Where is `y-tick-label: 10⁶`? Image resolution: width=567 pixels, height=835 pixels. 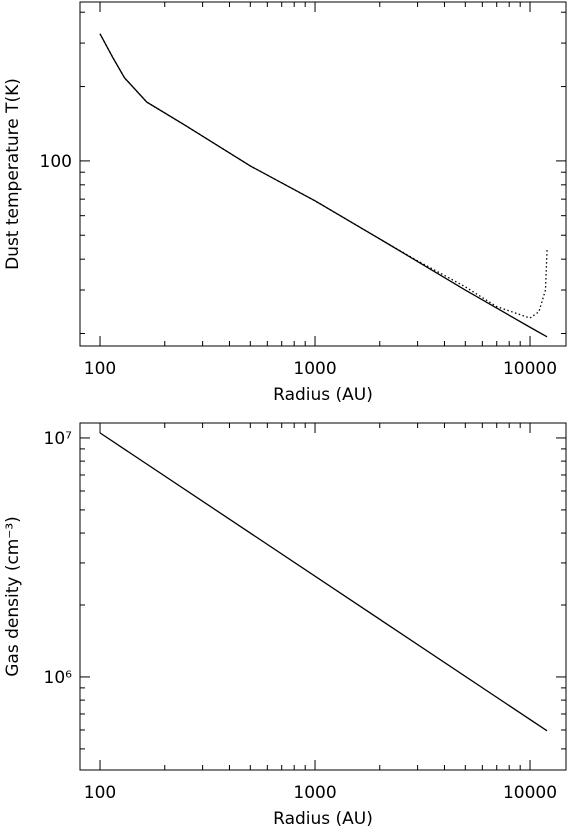
y-tick-label: 10⁶ is located at coordinates (58, 678).